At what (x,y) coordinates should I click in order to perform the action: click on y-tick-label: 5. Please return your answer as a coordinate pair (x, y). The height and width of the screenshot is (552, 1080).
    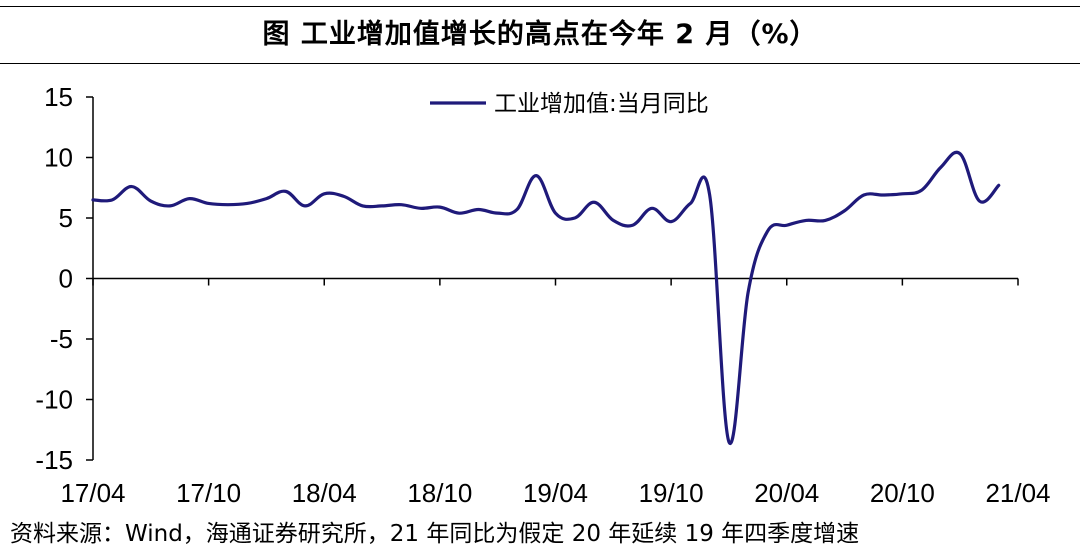
    Looking at the image, I should click on (66, 218).